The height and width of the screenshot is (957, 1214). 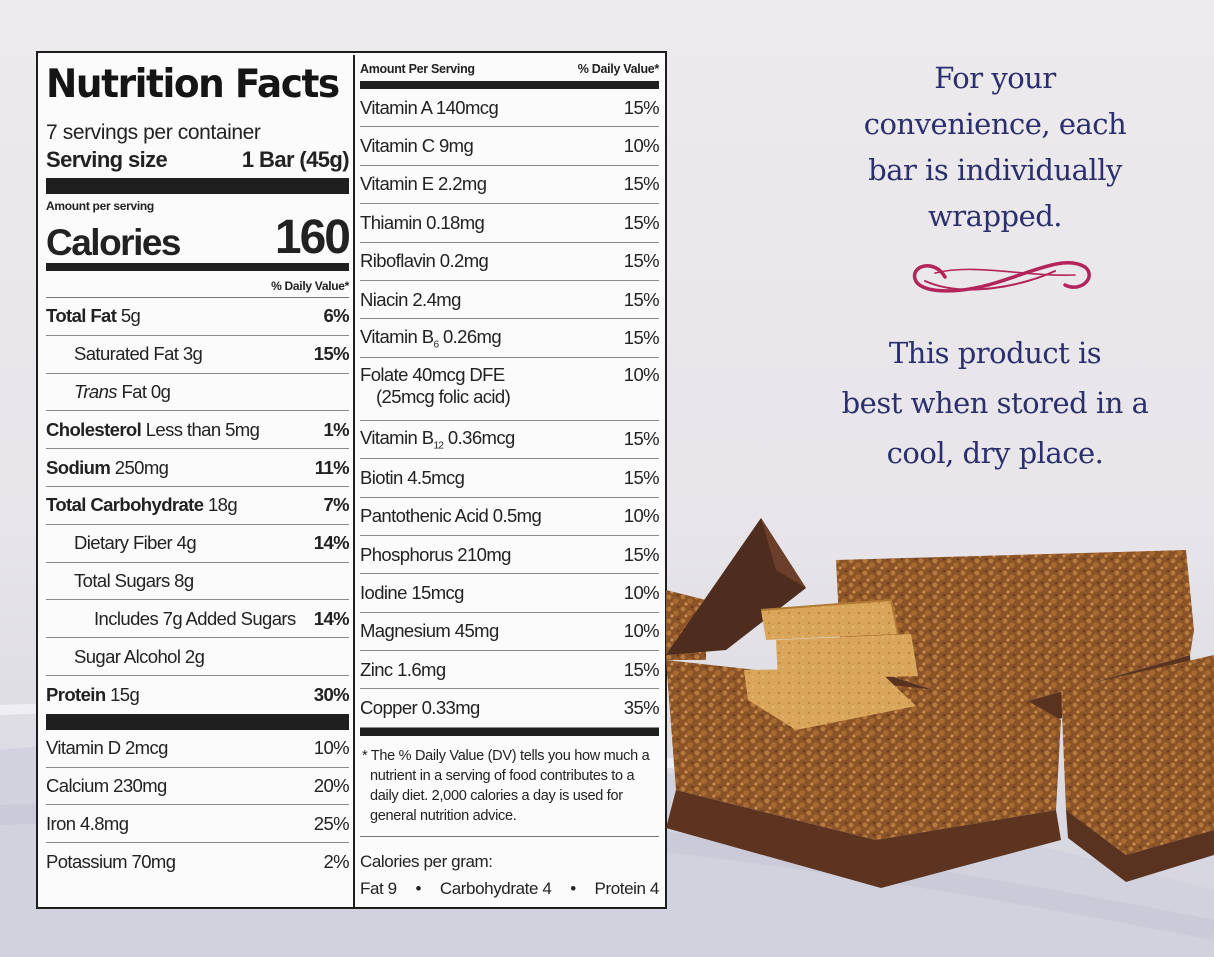 What do you see at coordinates (510, 670) in the screenshot?
I see `mineral-row-zinc: Zinc 1.6mg 15%` at bounding box center [510, 670].